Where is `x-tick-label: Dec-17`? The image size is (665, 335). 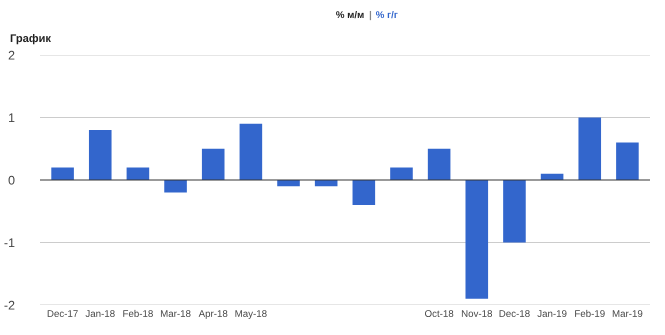
x-tick-label: Dec-17 is located at coordinates (63, 313).